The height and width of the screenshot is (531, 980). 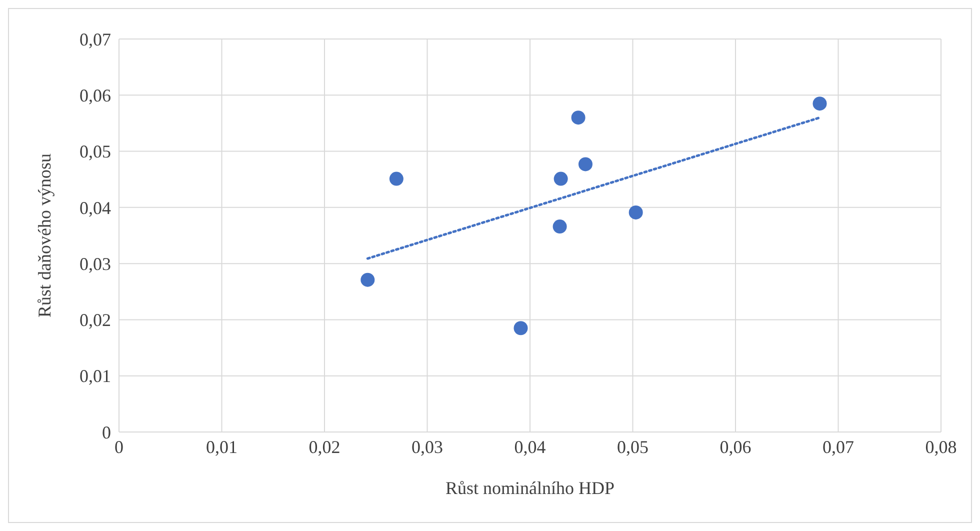 What do you see at coordinates (95, 264) in the screenshot?
I see `y-tick-label: 0,03` at bounding box center [95, 264].